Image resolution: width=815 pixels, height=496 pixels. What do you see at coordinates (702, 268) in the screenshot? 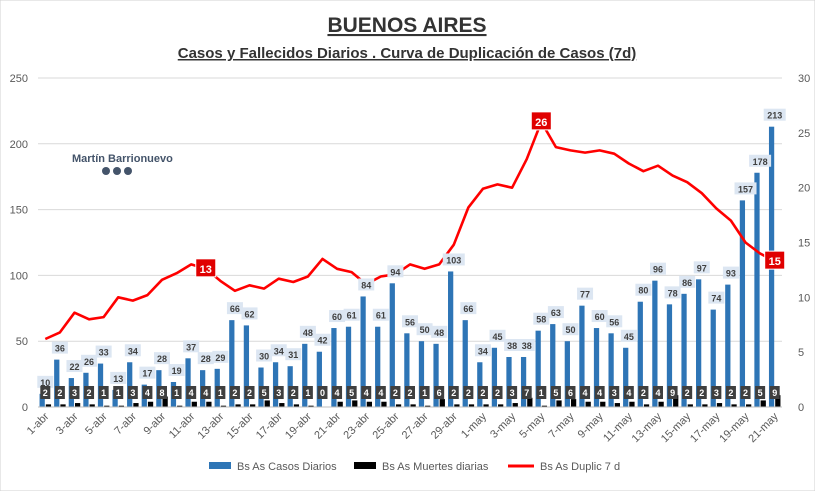
I see `case-value-label: 97` at bounding box center [702, 268].